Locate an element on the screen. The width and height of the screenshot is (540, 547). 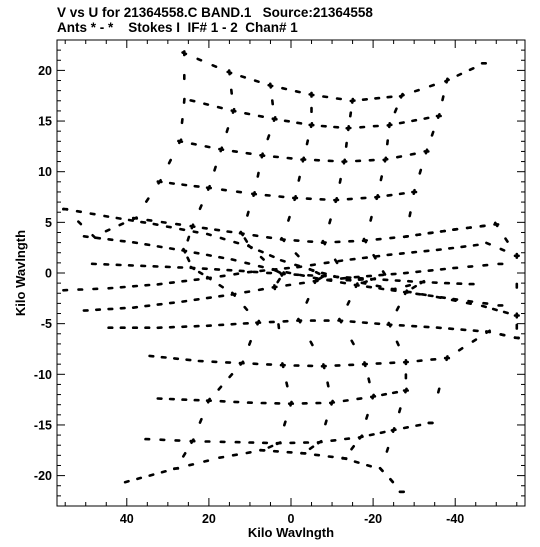
y-tick-label: 5 is located at coordinates (48, 223).